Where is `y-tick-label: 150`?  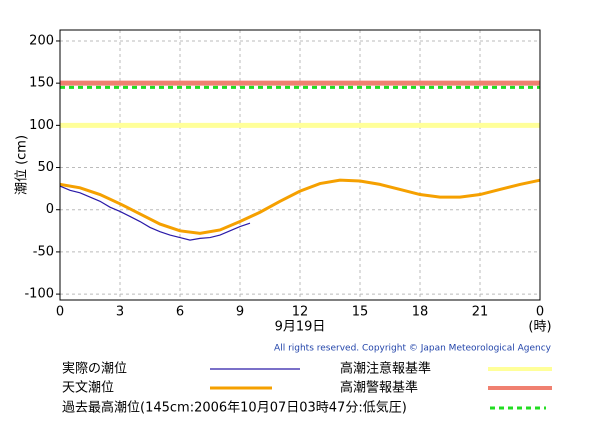 y-tick-label: 150 is located at coordinates (41, 83).